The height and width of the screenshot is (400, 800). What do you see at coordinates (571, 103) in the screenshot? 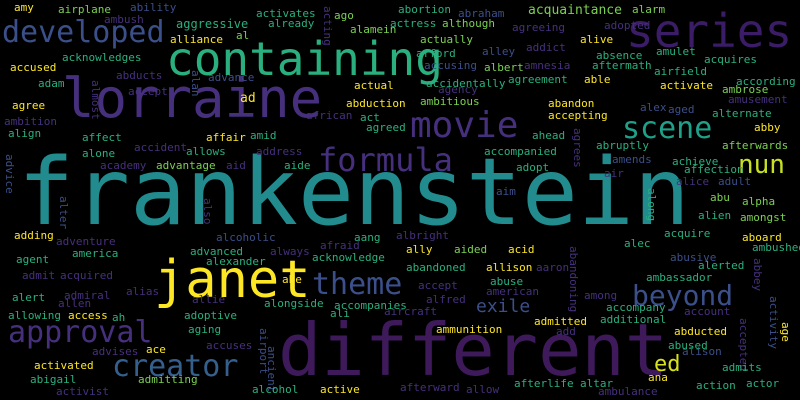
I see `word: abandon` at bounding box center [571, 103].